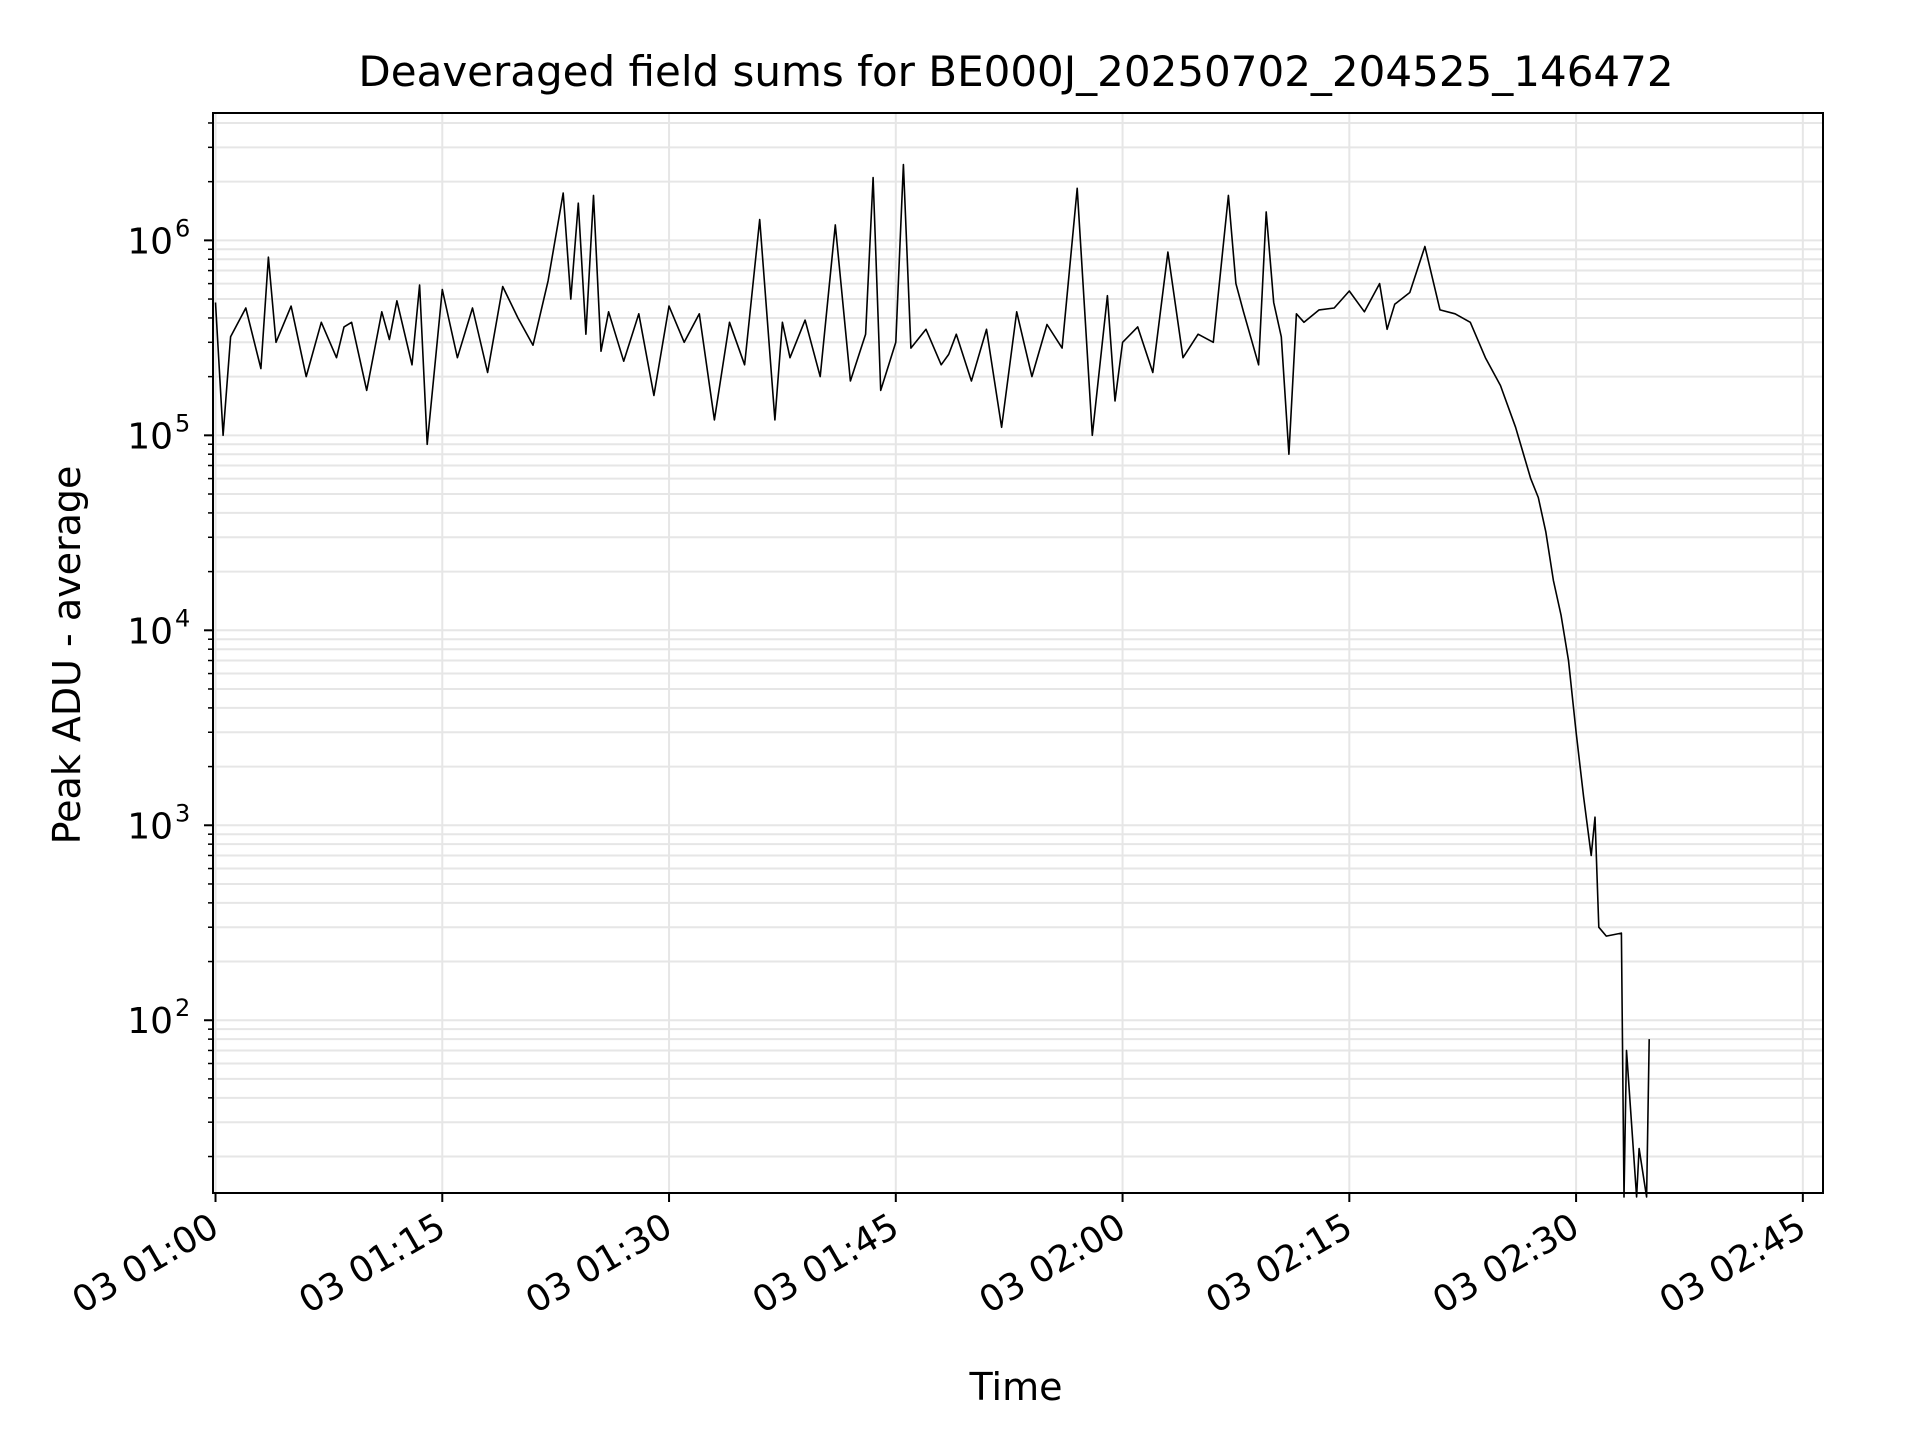 Image resolution: width=1920 pixels, height=1440 pixels. I want to click on y-tick-exponent: 5, so click(182, 423).